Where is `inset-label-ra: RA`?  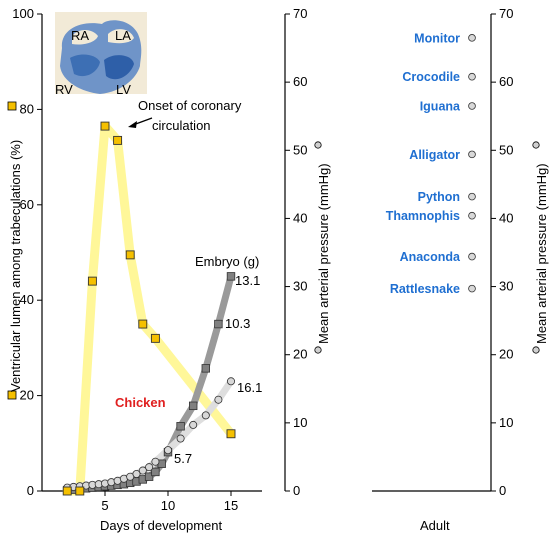
inset-label-ra: RA is located at coordinates (80, 35).